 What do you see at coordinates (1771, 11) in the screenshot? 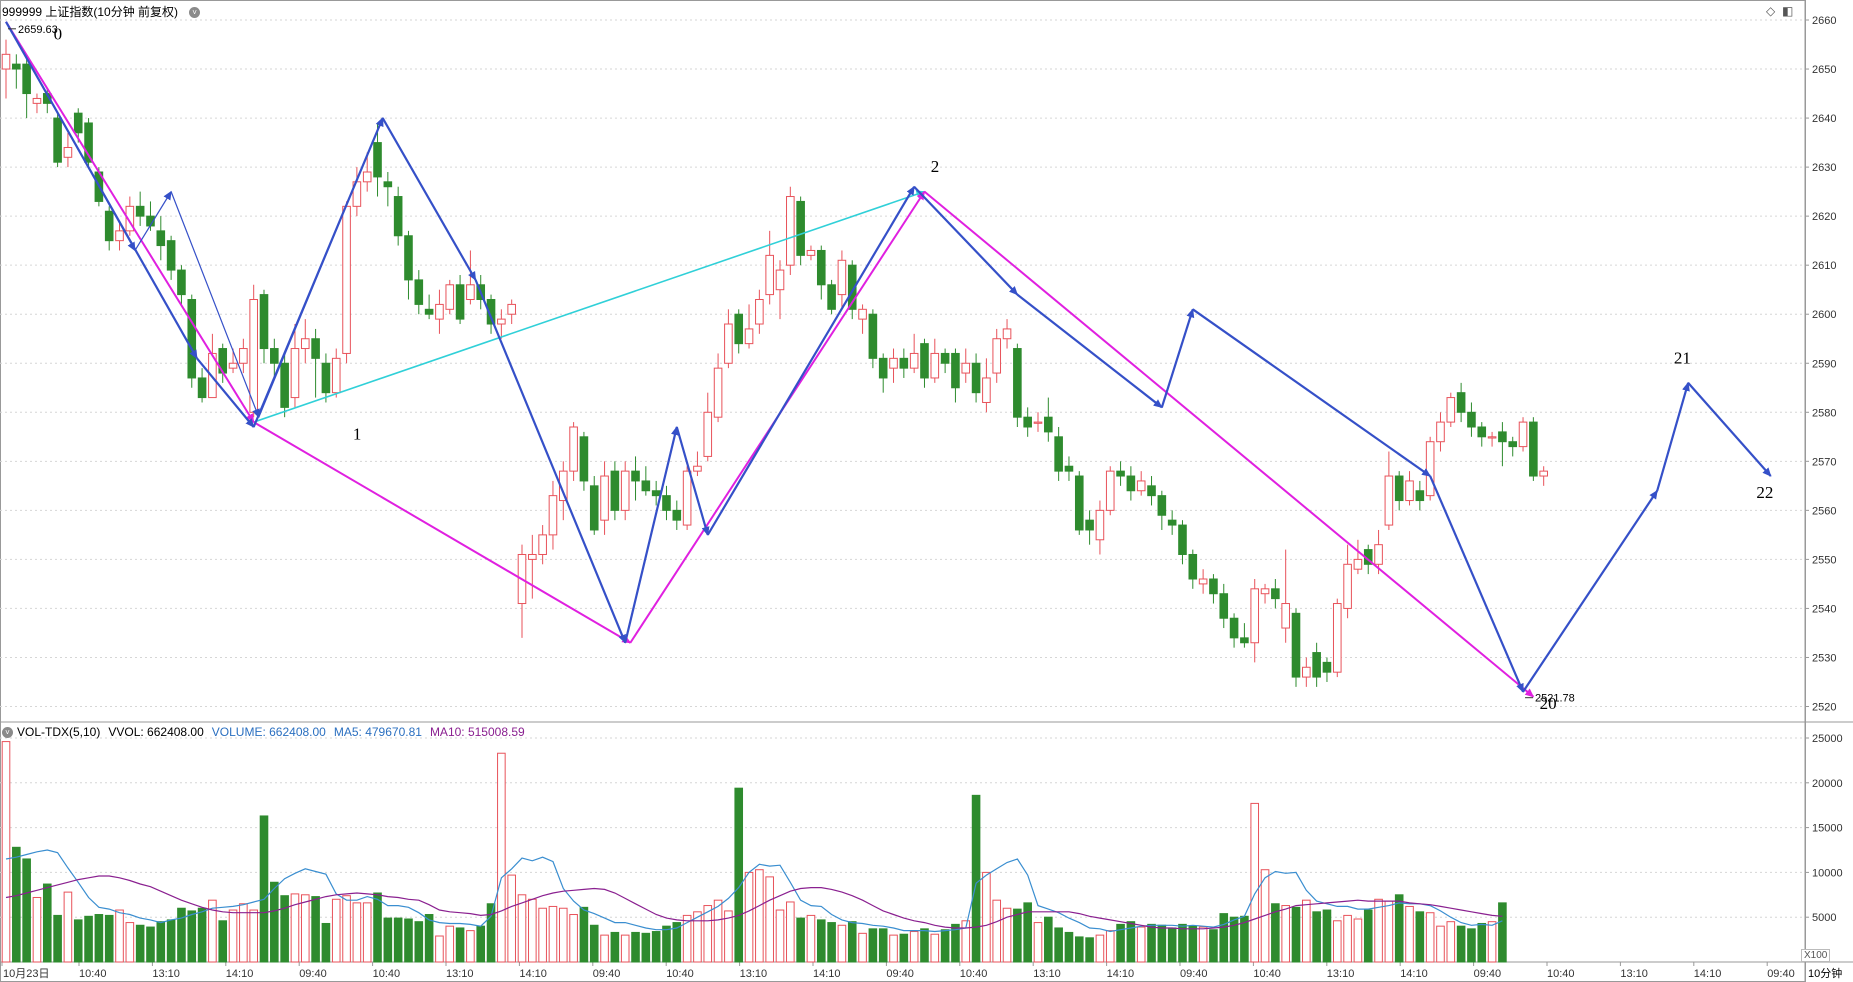
I see `diamond-icon: ◇` at bounding box center [1771, 11].